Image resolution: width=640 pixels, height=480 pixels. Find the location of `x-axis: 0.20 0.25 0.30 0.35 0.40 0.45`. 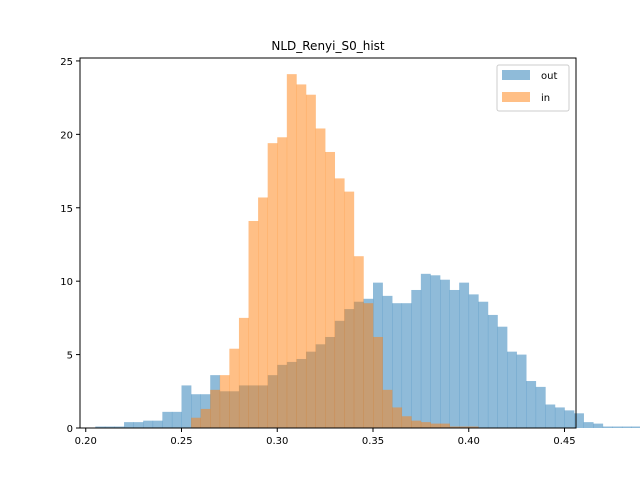

x-axis: 0.20 0.25 0.30 0.35 0.40 0.45 is located at coordinates (325, 437).